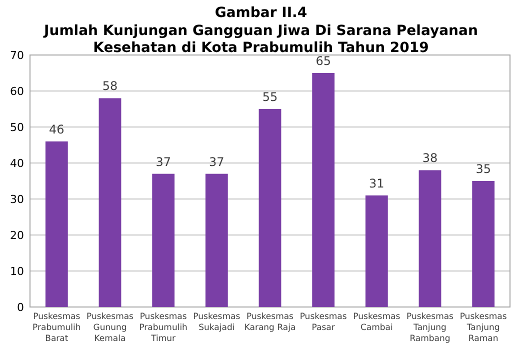 The width and height of the screenshot is (522, 345). What do you see at coordinates (17, 235) in the screenshot?
I see `y-tick-label: 20` at bounding box center [17, 235].